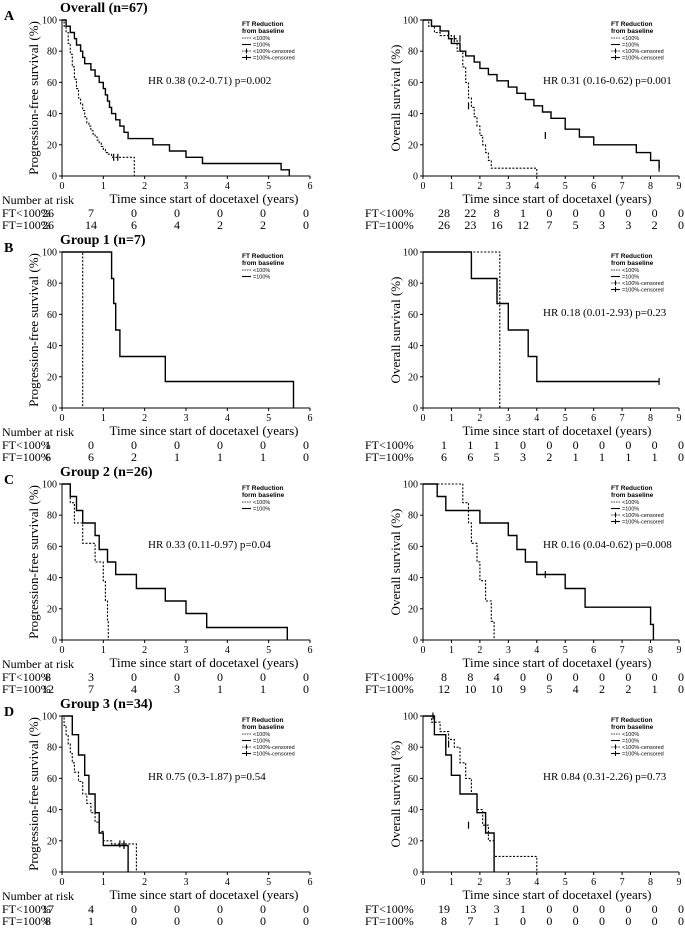 The width and height of the screenshot is (685, 932). What do you see at coordinates (134, 689) in the screenshot?
I see `risk-value: 4` at bounding box center [134, 689].